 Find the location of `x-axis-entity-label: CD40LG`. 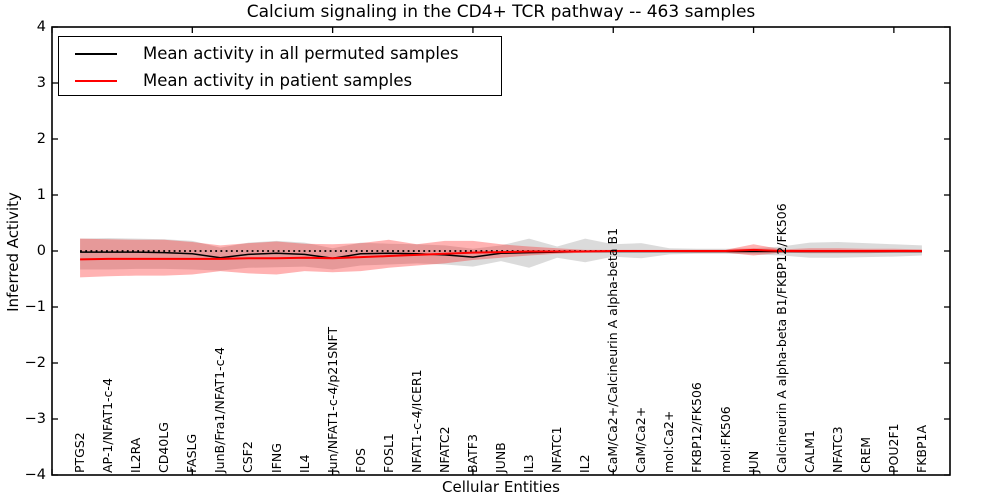

x-axis-entity-label: CD40LG is located at coordinates (164, 447).